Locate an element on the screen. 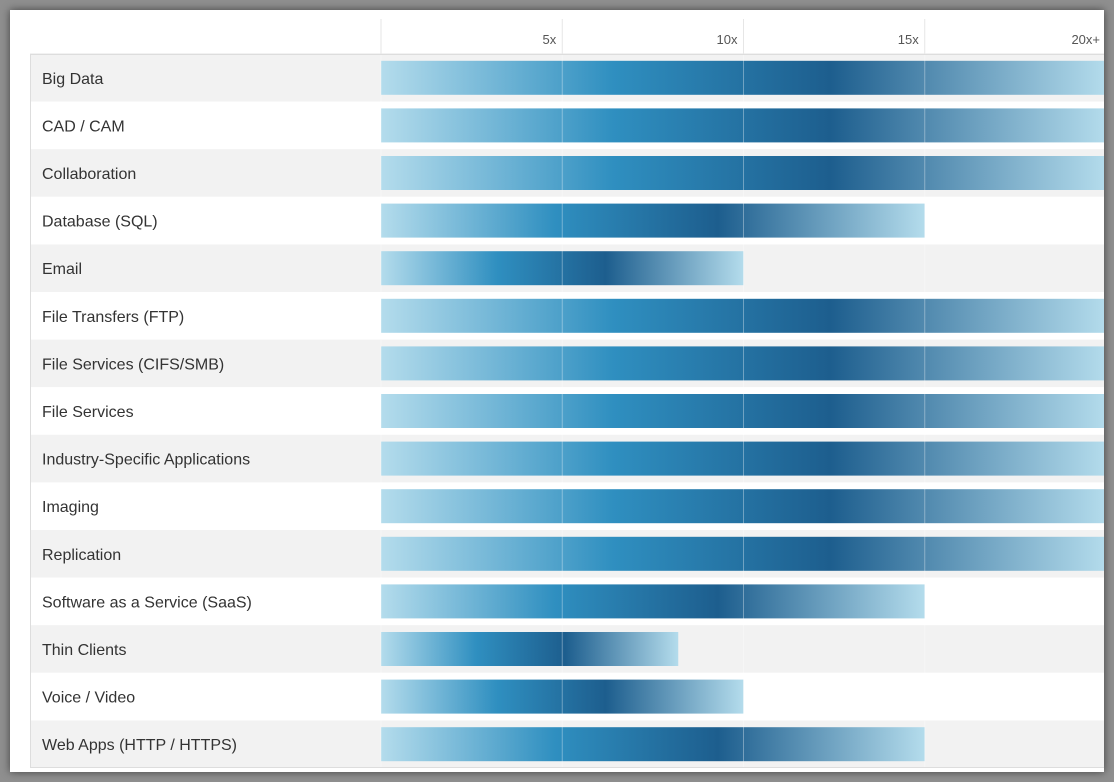 The image size is (1114, 782). table-row: File Services (CIFS/SMB) is located at coordinates (567, 363).